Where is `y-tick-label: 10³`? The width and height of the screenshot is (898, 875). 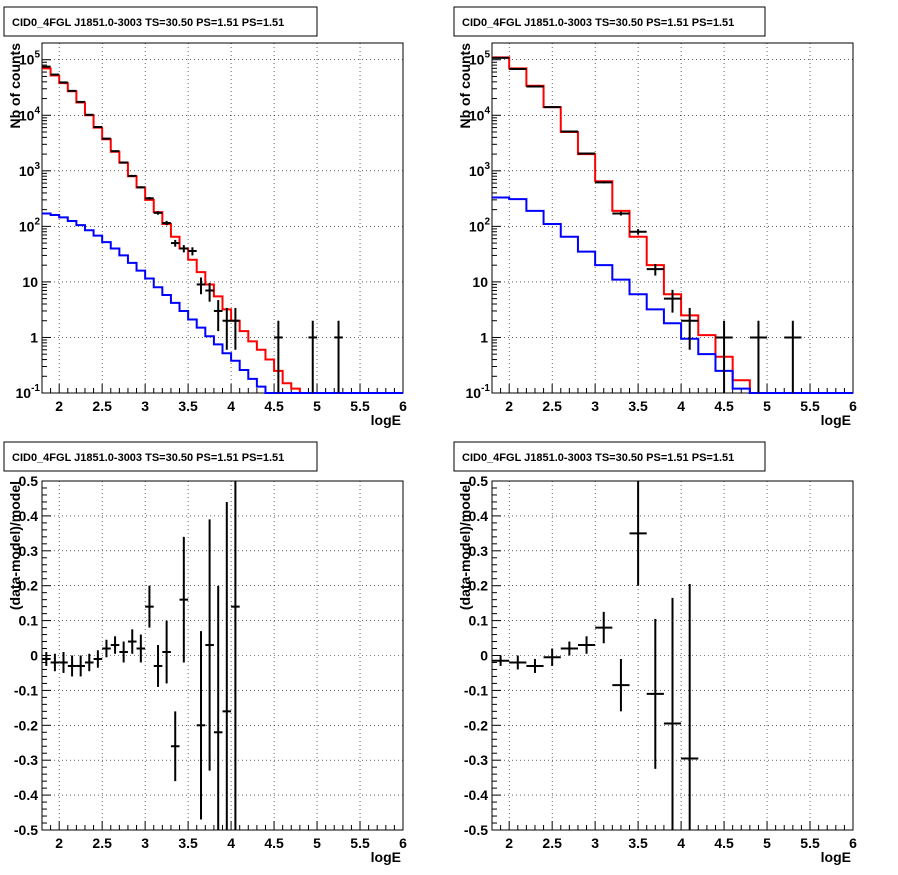
y-tick-label: 10³ is located at coordinates (30, 170).